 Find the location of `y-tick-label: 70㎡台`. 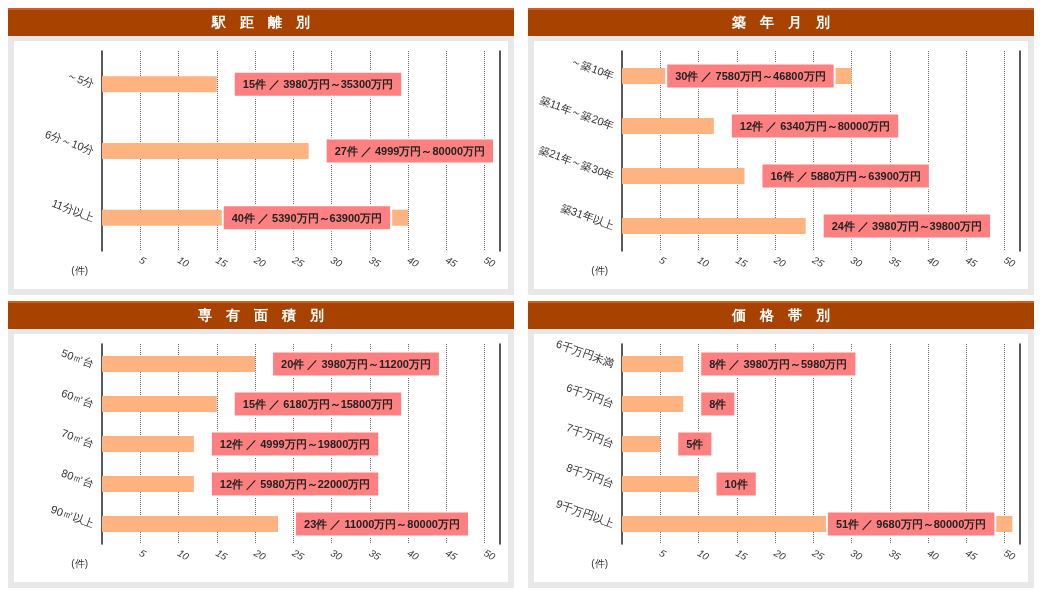

y-tick-label: 70㎡台 is located at coordinates (78, 438).